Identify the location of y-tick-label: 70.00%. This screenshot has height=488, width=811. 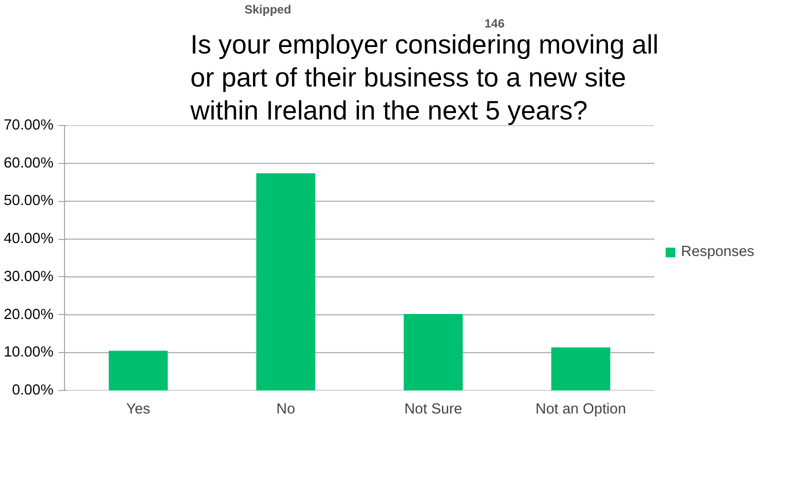
(29, 126).